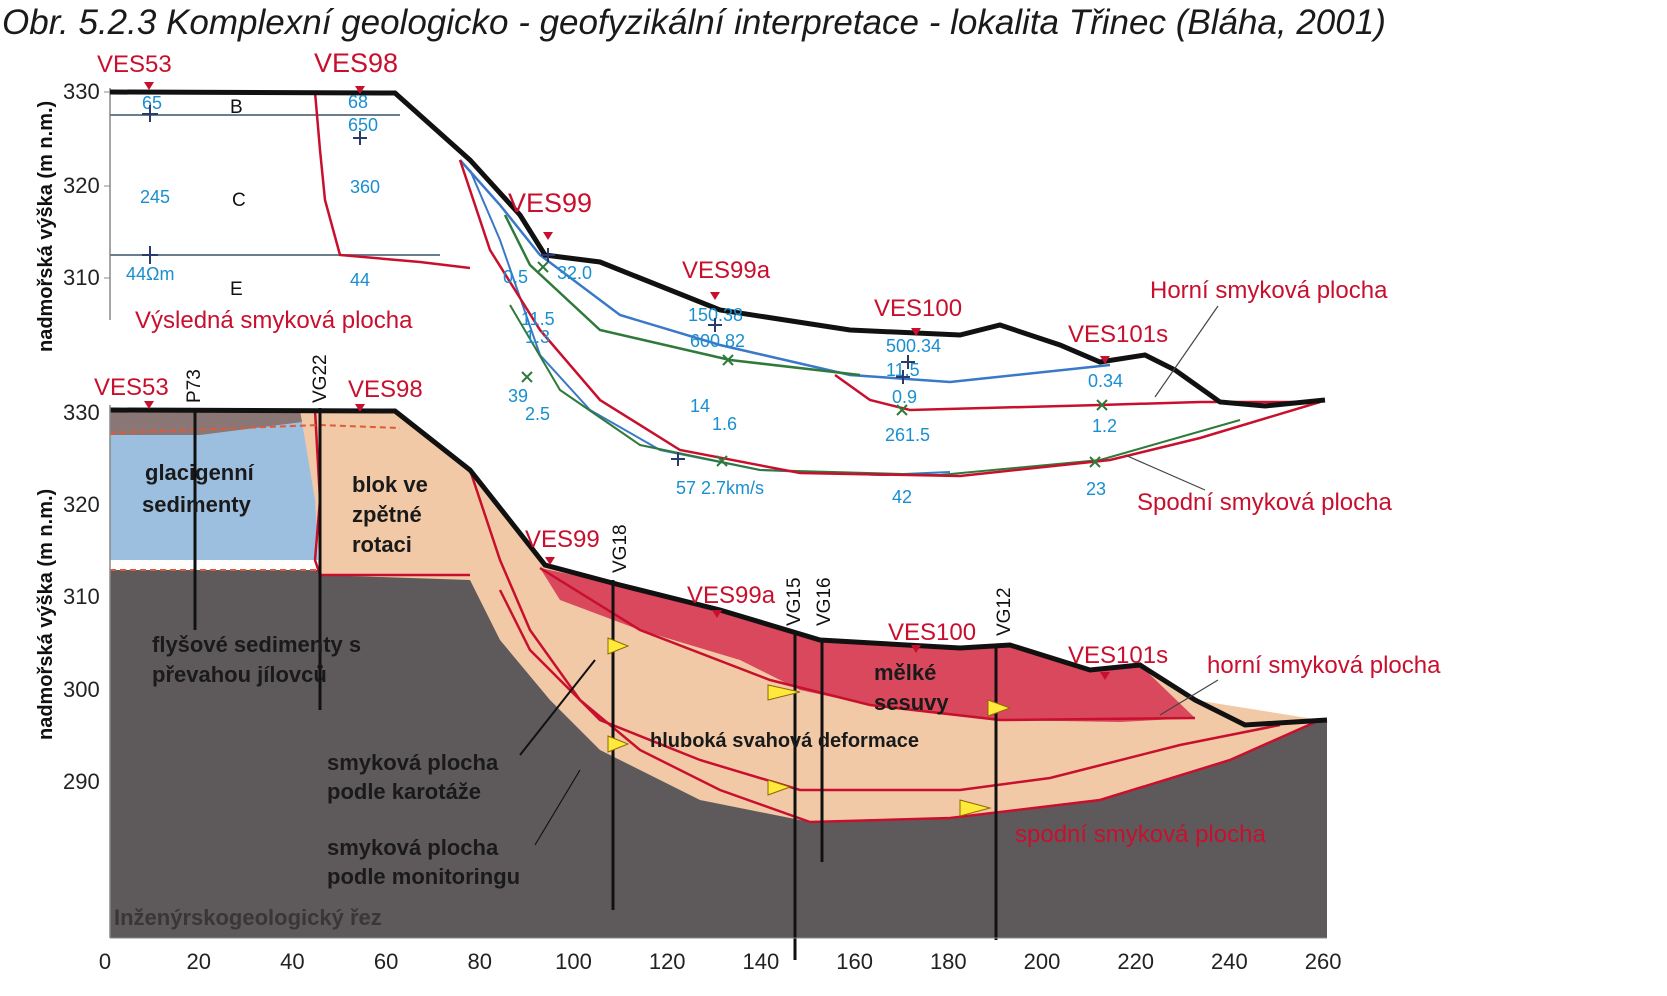 This screenshot has height=996, width=1667. I want to click on unit-label-shallow: sesuvy, so click(911, 702).